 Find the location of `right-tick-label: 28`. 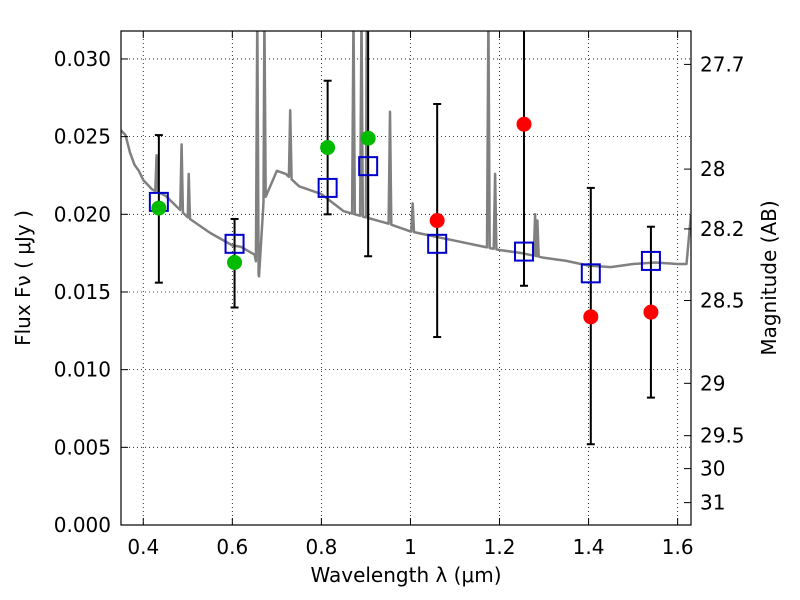

right-tick-label: 28 is located at coordinates (712, 169).